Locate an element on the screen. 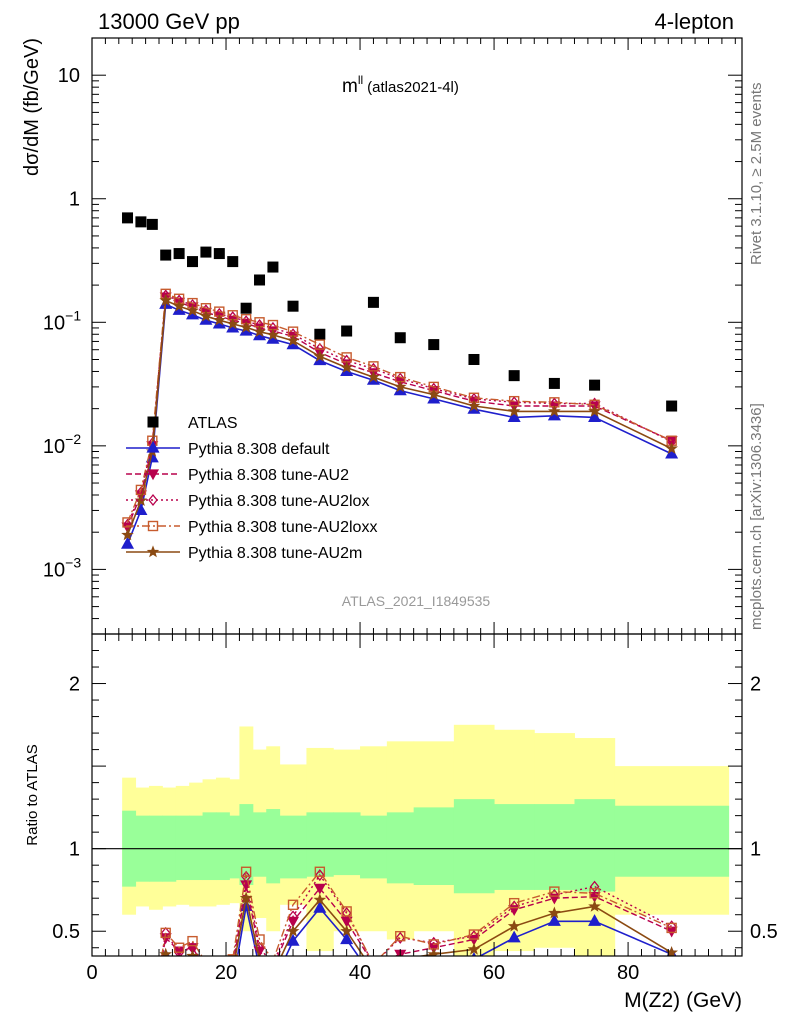 Image resolution: width=786 pixels, height=1024 pixels. legend-entry: Pythia 8.308 tune-AU2loxx is located at coordinates (251, 527).